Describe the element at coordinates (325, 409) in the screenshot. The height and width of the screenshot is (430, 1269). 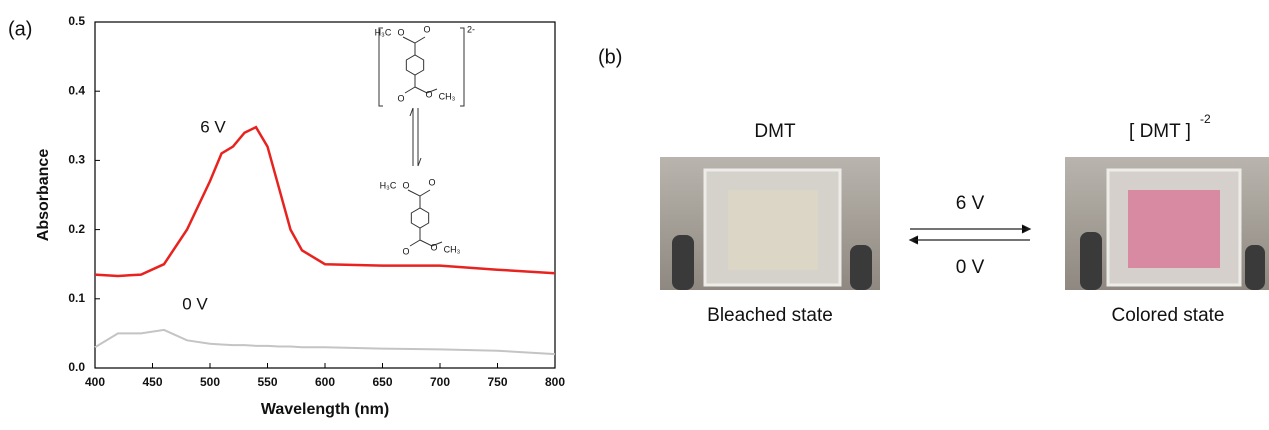
I see `x-axis-label: Wavelength (nm)` at that location.